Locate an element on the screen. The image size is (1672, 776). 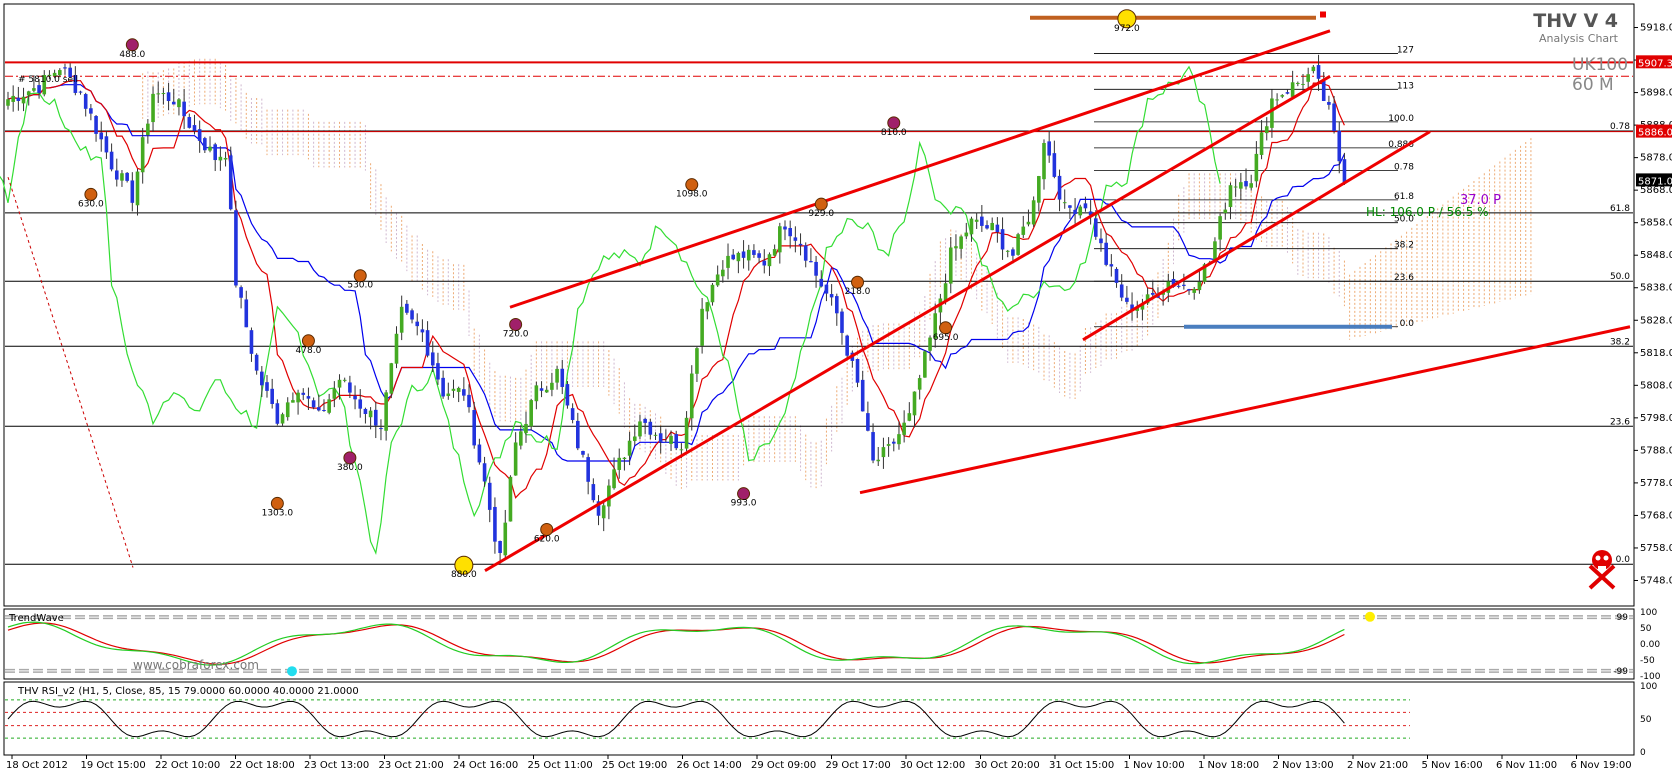
target-marker is located at coordinates (1323, 14).